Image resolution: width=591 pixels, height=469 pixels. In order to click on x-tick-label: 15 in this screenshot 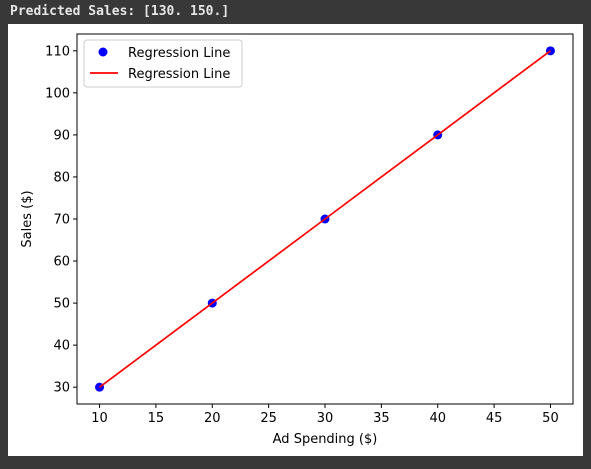, I will do `click(156, 418)`.